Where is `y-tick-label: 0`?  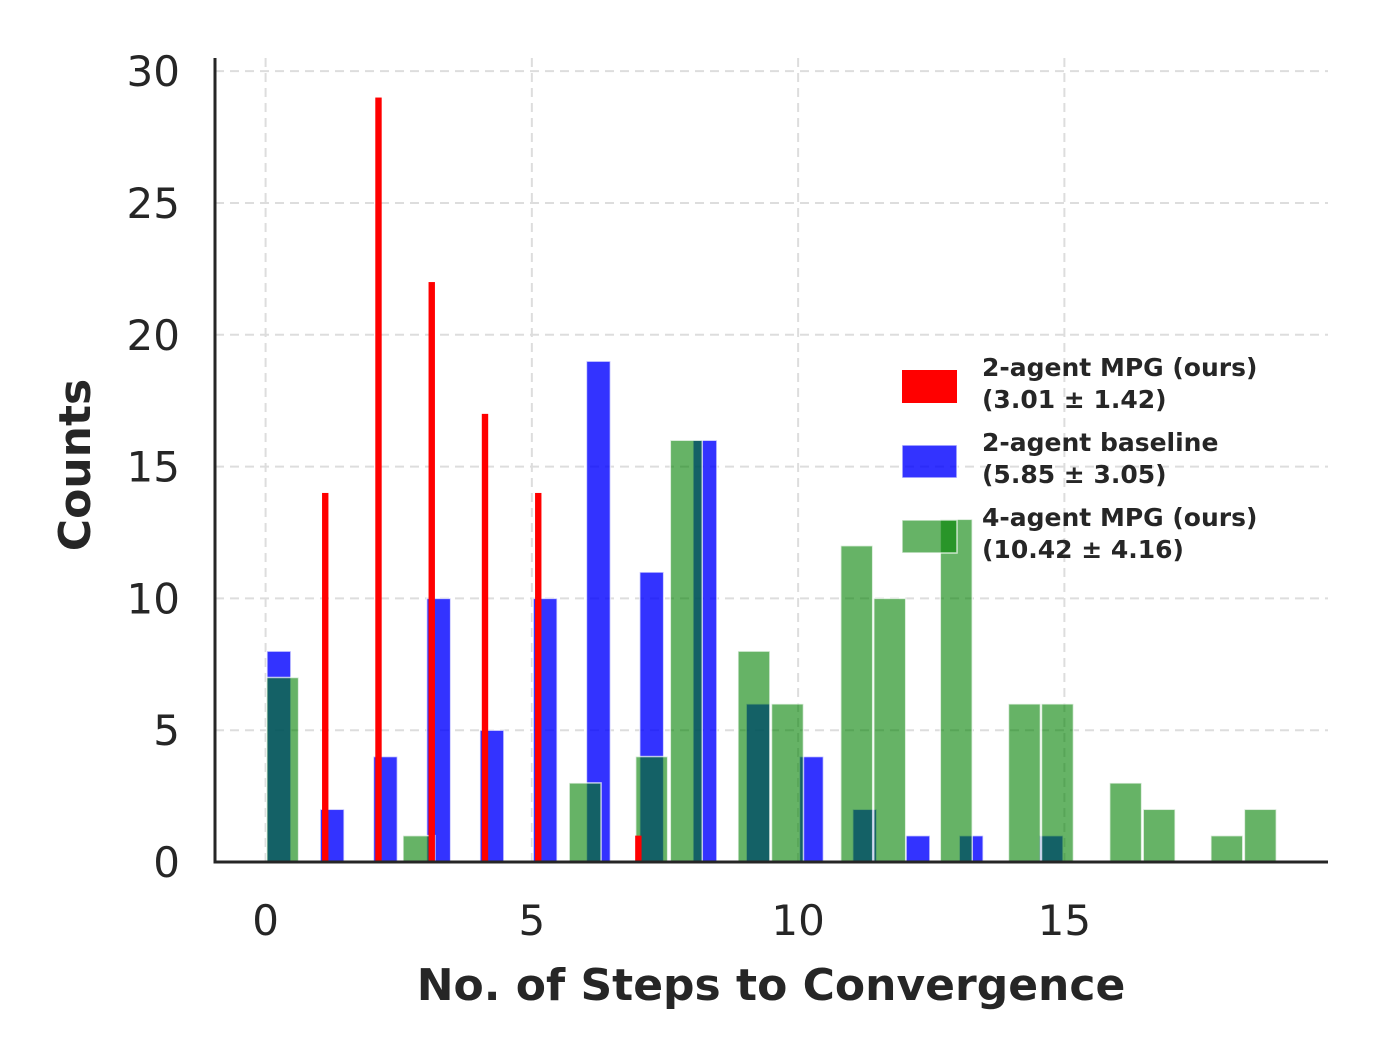 y-tick-label: 0 is located at coordinates (166, 862).